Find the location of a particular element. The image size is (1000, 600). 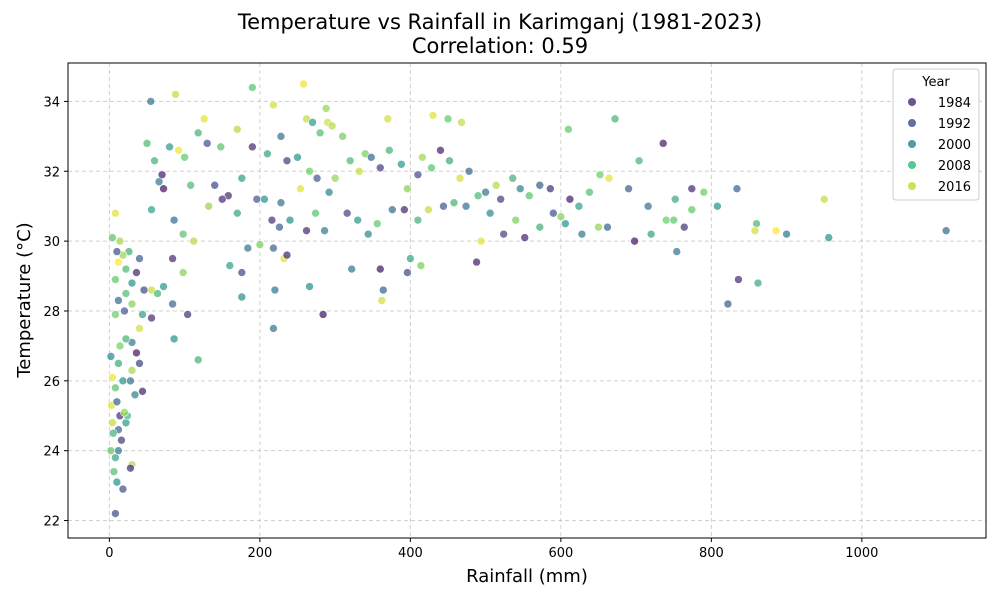

legend-marker is located at coordinates (912, 186).